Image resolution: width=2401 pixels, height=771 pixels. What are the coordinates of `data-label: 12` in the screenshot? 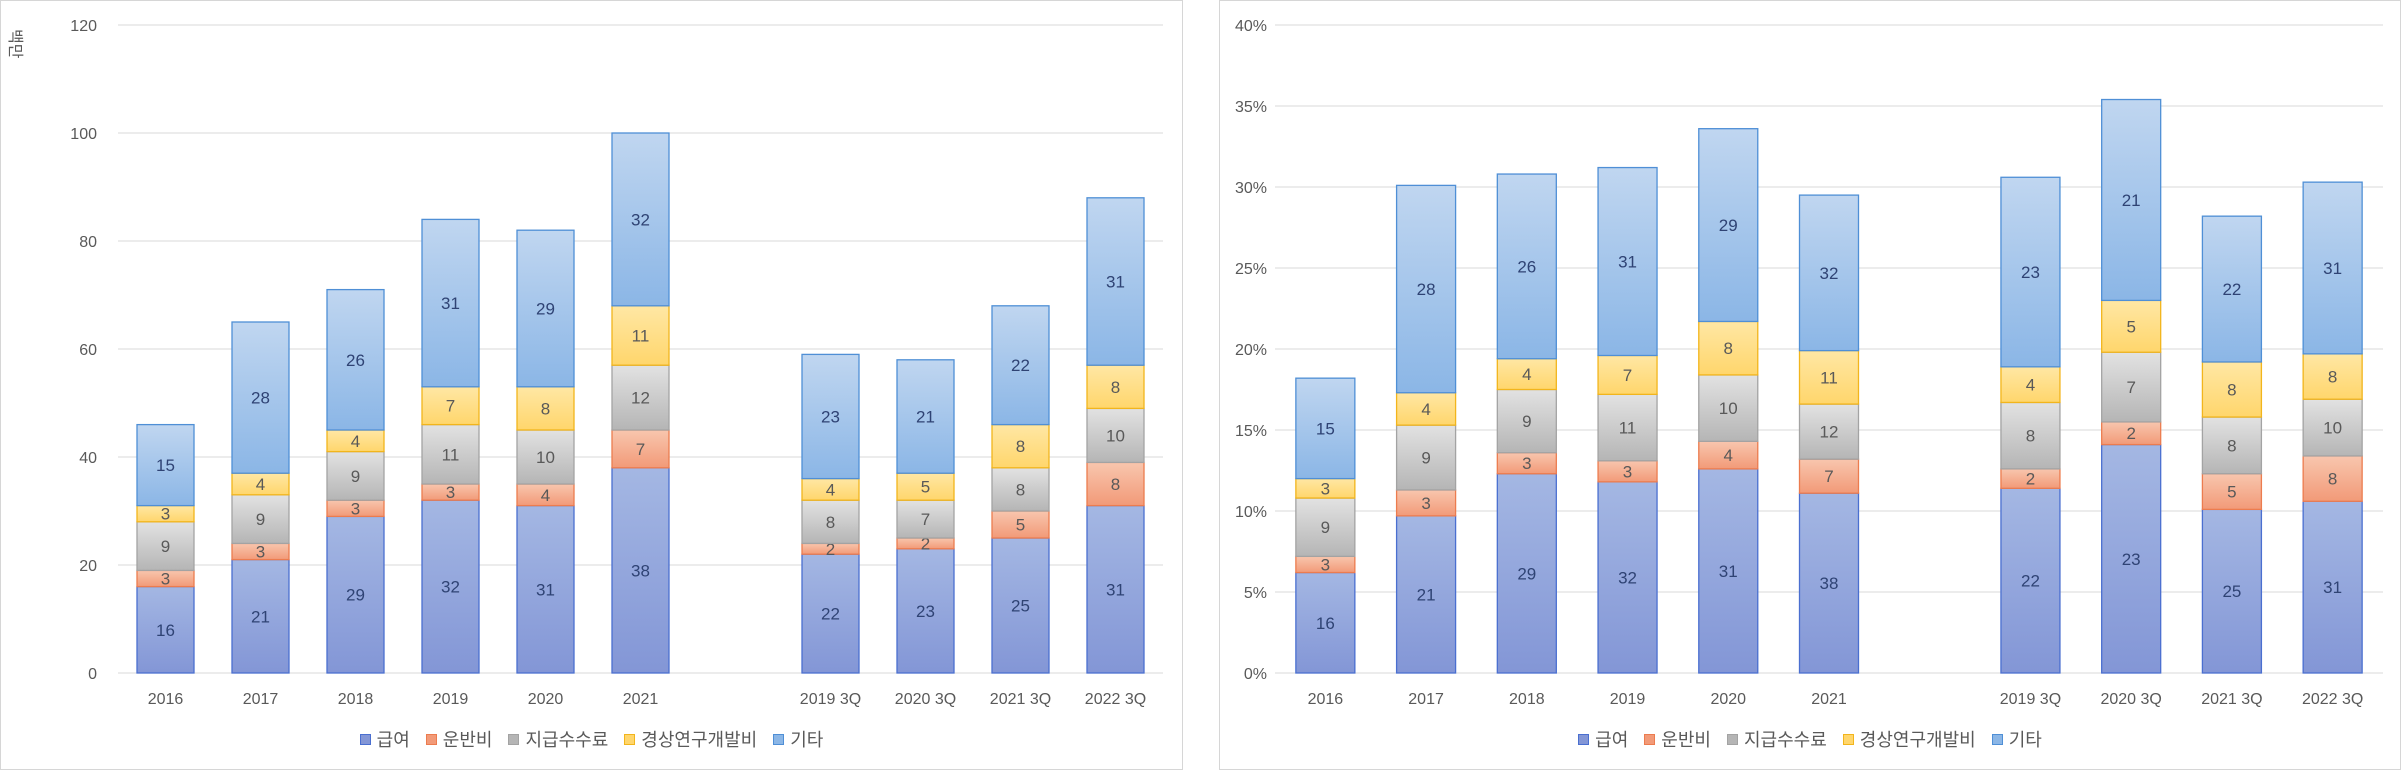 It's located at (1829, 432).